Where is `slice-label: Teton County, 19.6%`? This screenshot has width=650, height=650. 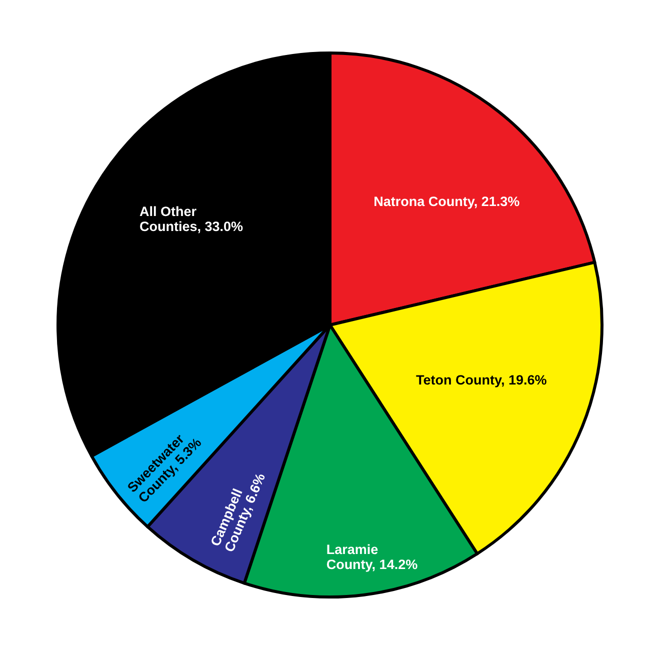 slice-label: Teton County, 19.6% is located at coordinates (481, 380).